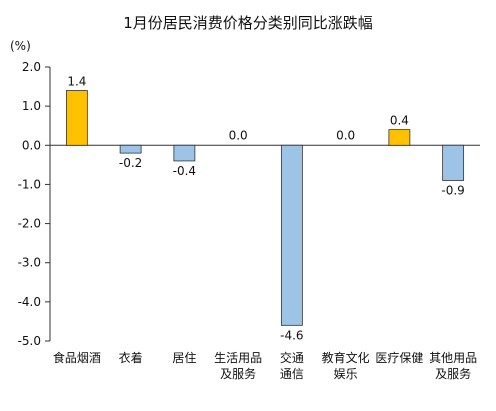  I want to click on category-label: 衣着, so click(131, 357).